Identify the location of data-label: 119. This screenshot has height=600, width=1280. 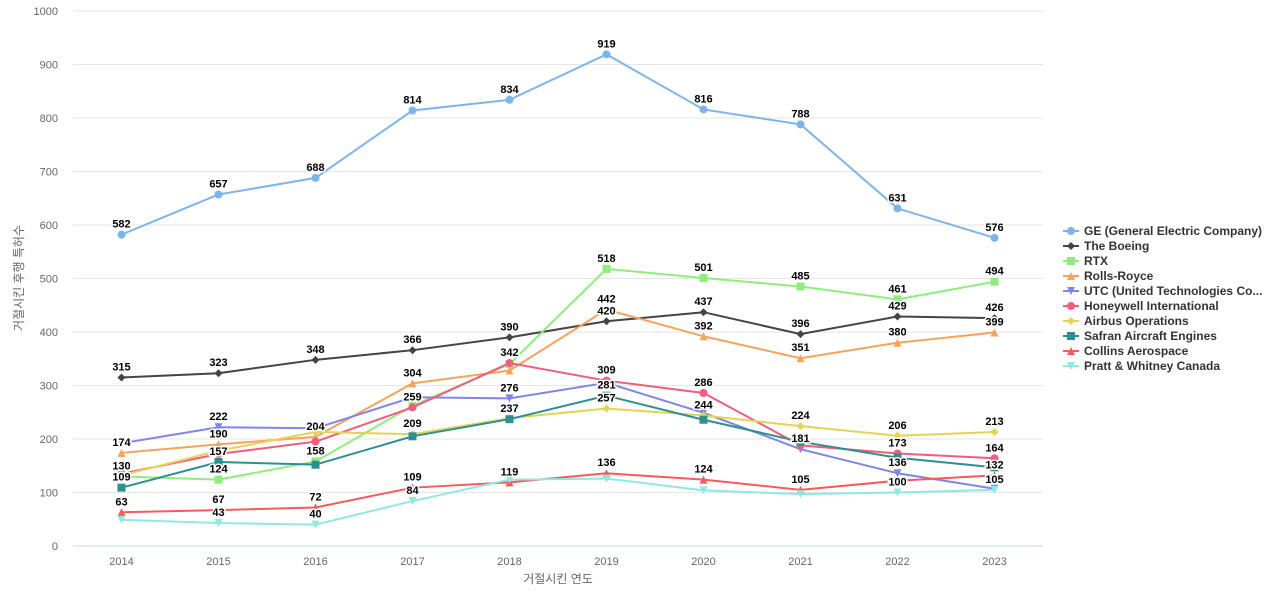
(510, 472).